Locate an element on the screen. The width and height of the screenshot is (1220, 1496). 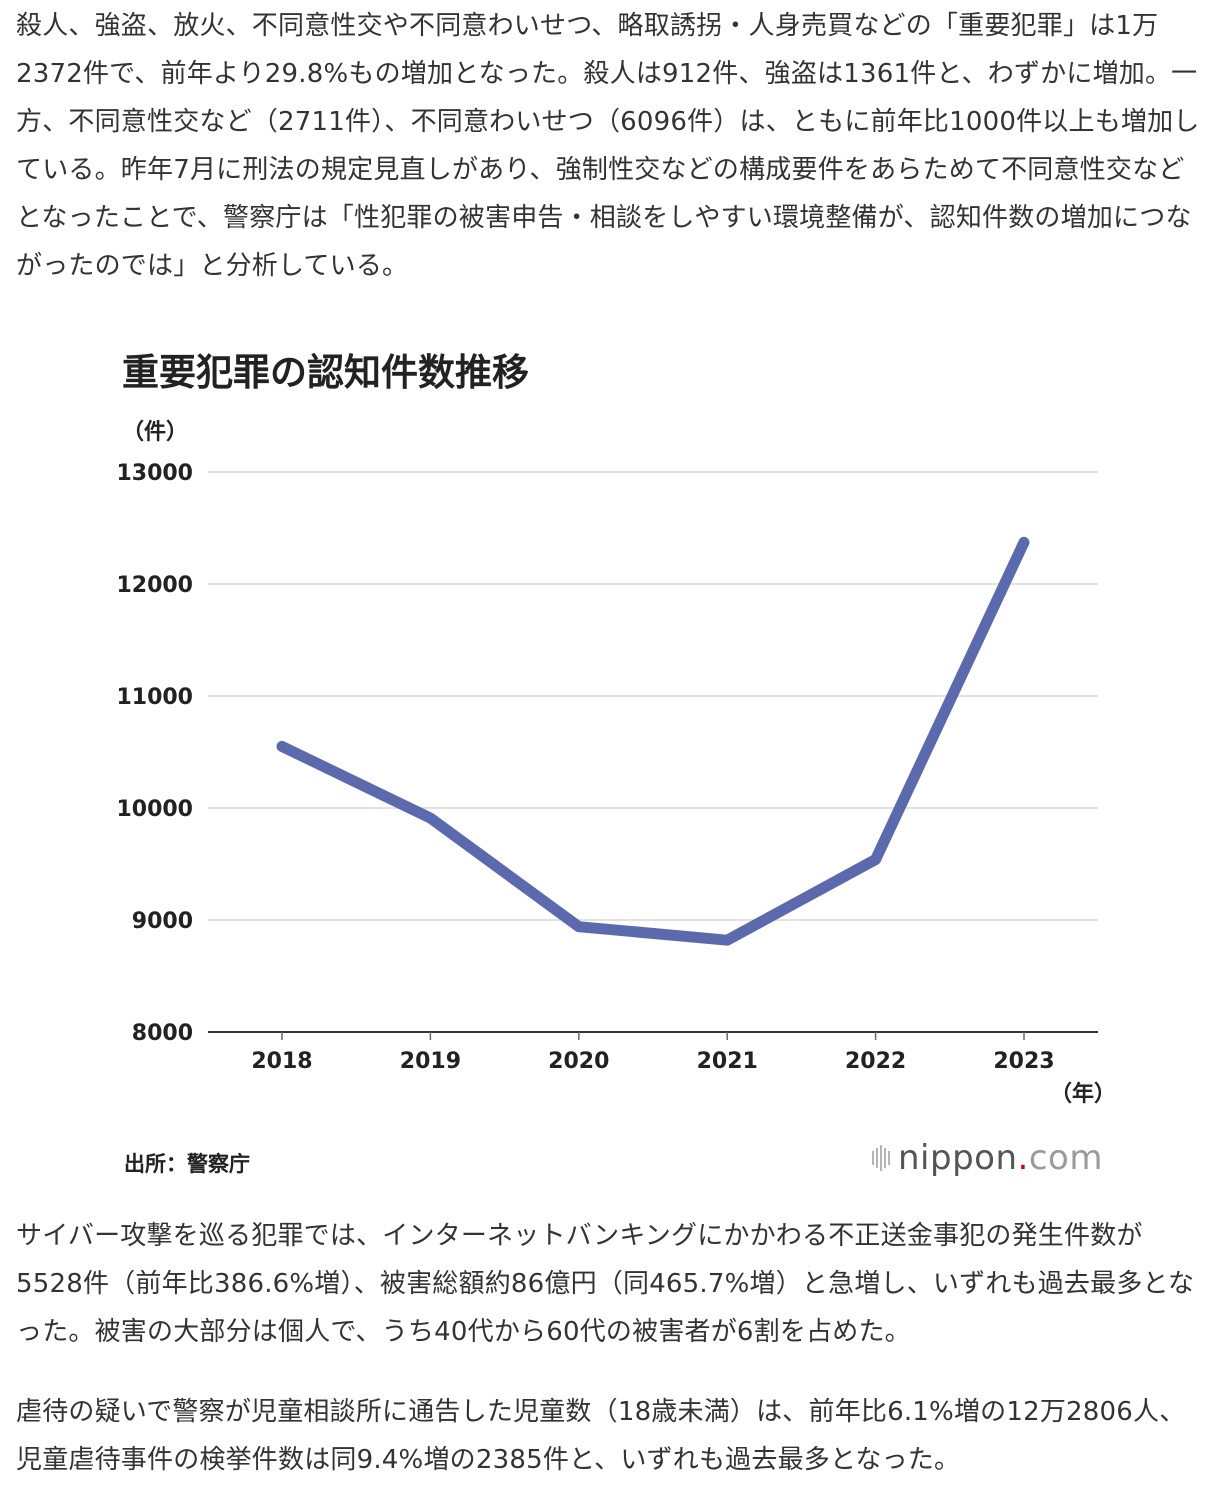
x-tick-label: 2020 is located at coordinates (578, 1061).